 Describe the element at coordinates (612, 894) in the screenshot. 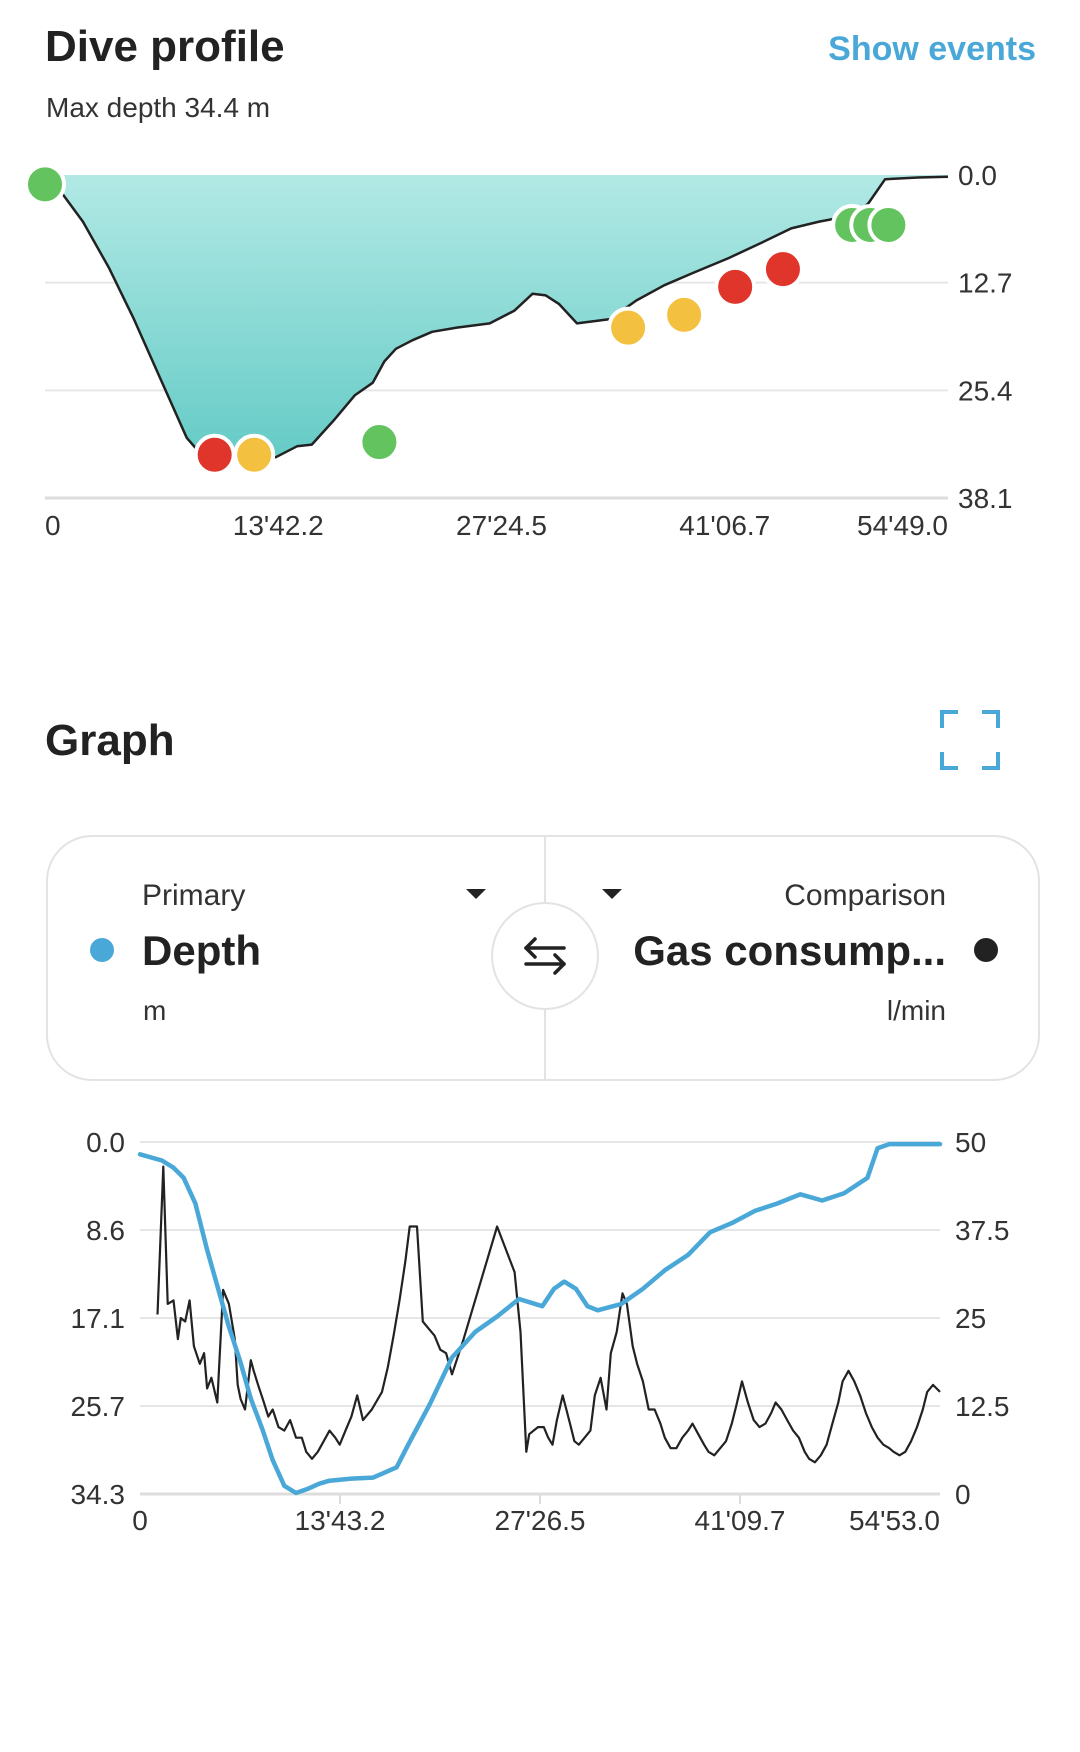

I see `comparison-dropdown-icon` at that location.